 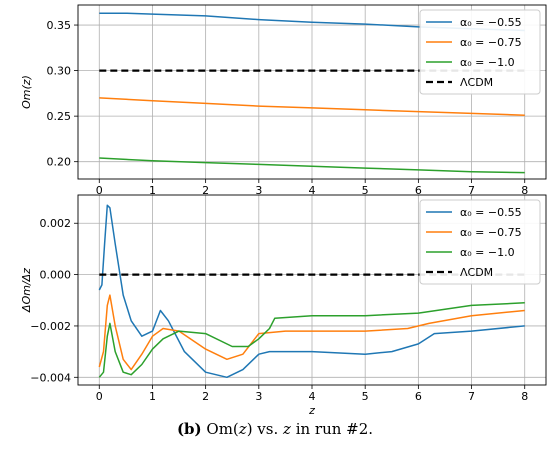 I want to click on figure-caption: (b) Om(z) vs. z in run #2., so click(x=275, y=429).